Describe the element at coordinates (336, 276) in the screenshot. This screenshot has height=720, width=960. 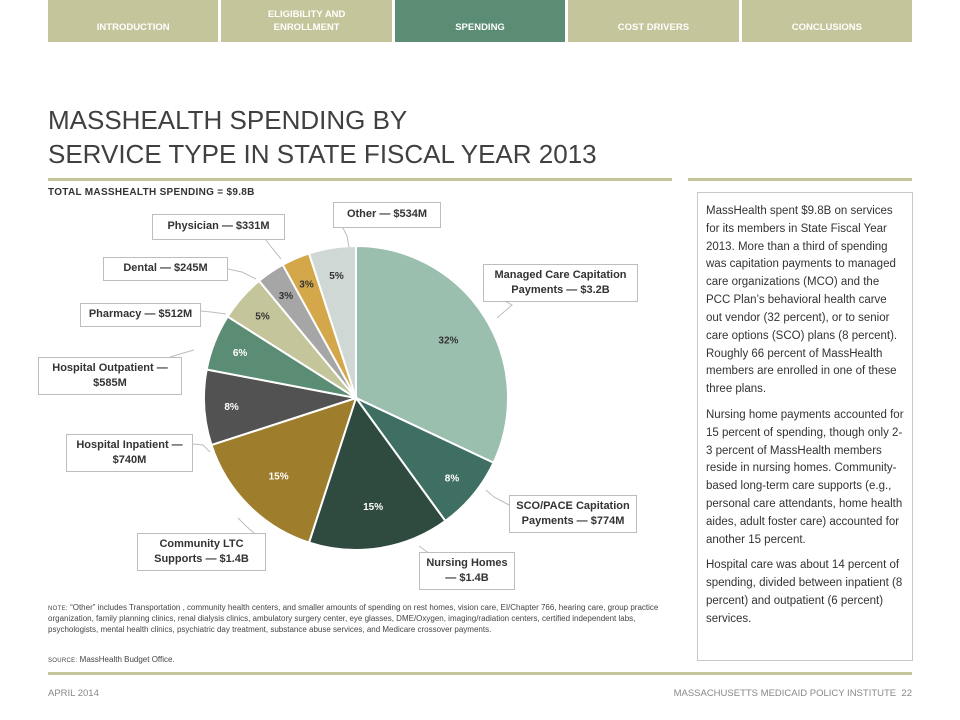
I see `pie-slice-10-label: 5%` at that location.